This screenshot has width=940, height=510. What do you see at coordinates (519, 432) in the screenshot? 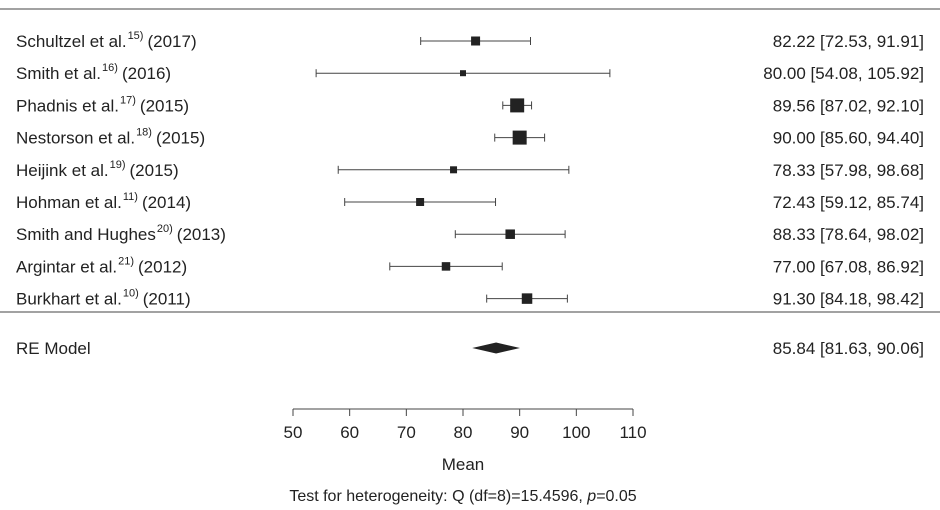
I see `x-tick-label: 90` at bounding box center [519, 432].